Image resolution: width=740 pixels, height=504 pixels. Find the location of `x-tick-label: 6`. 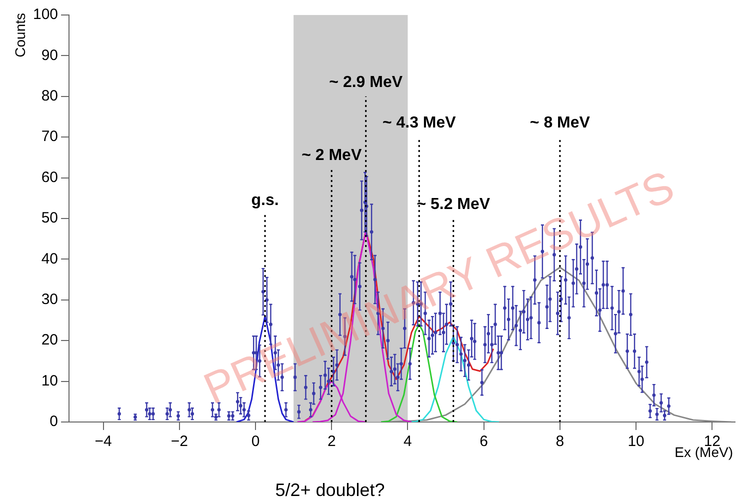

x-tick-label: 6 is located at coordinates (484, 441).